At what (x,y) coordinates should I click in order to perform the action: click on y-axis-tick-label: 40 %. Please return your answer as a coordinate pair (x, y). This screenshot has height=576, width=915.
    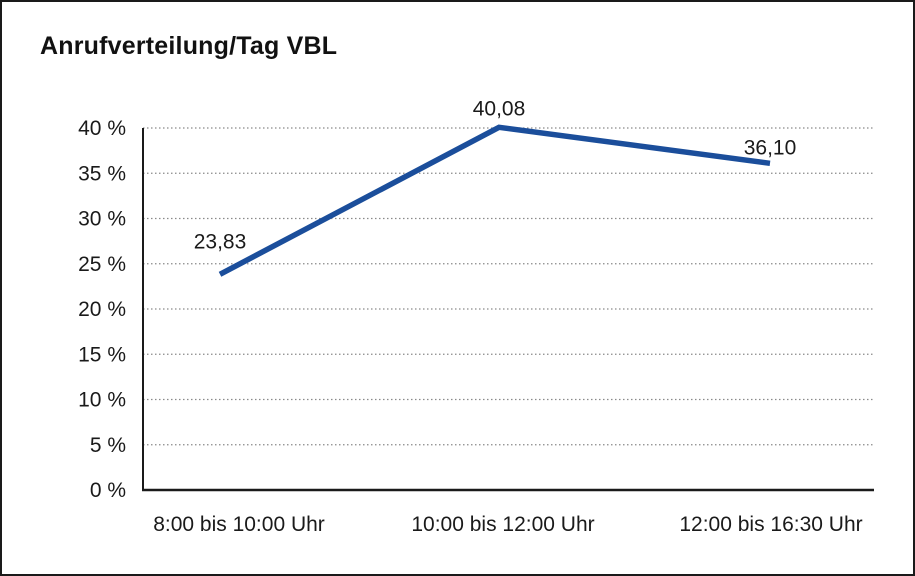
    Looking at the image, I should click on (102, 128).